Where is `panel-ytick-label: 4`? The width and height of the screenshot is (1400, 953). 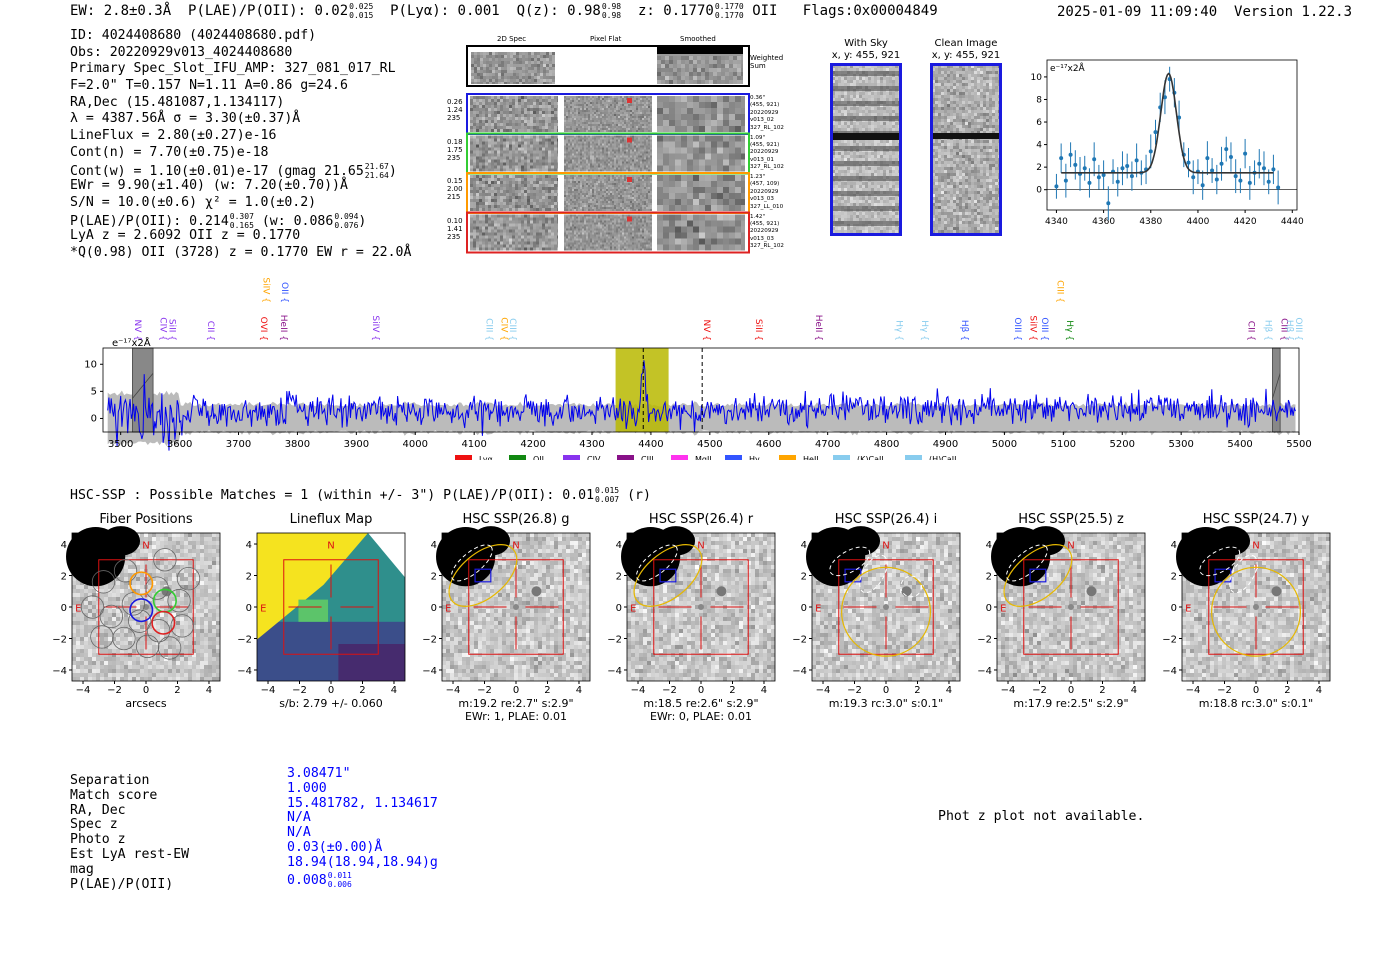 panel-ytick-label: 4 is located at coordinates (619, 545).